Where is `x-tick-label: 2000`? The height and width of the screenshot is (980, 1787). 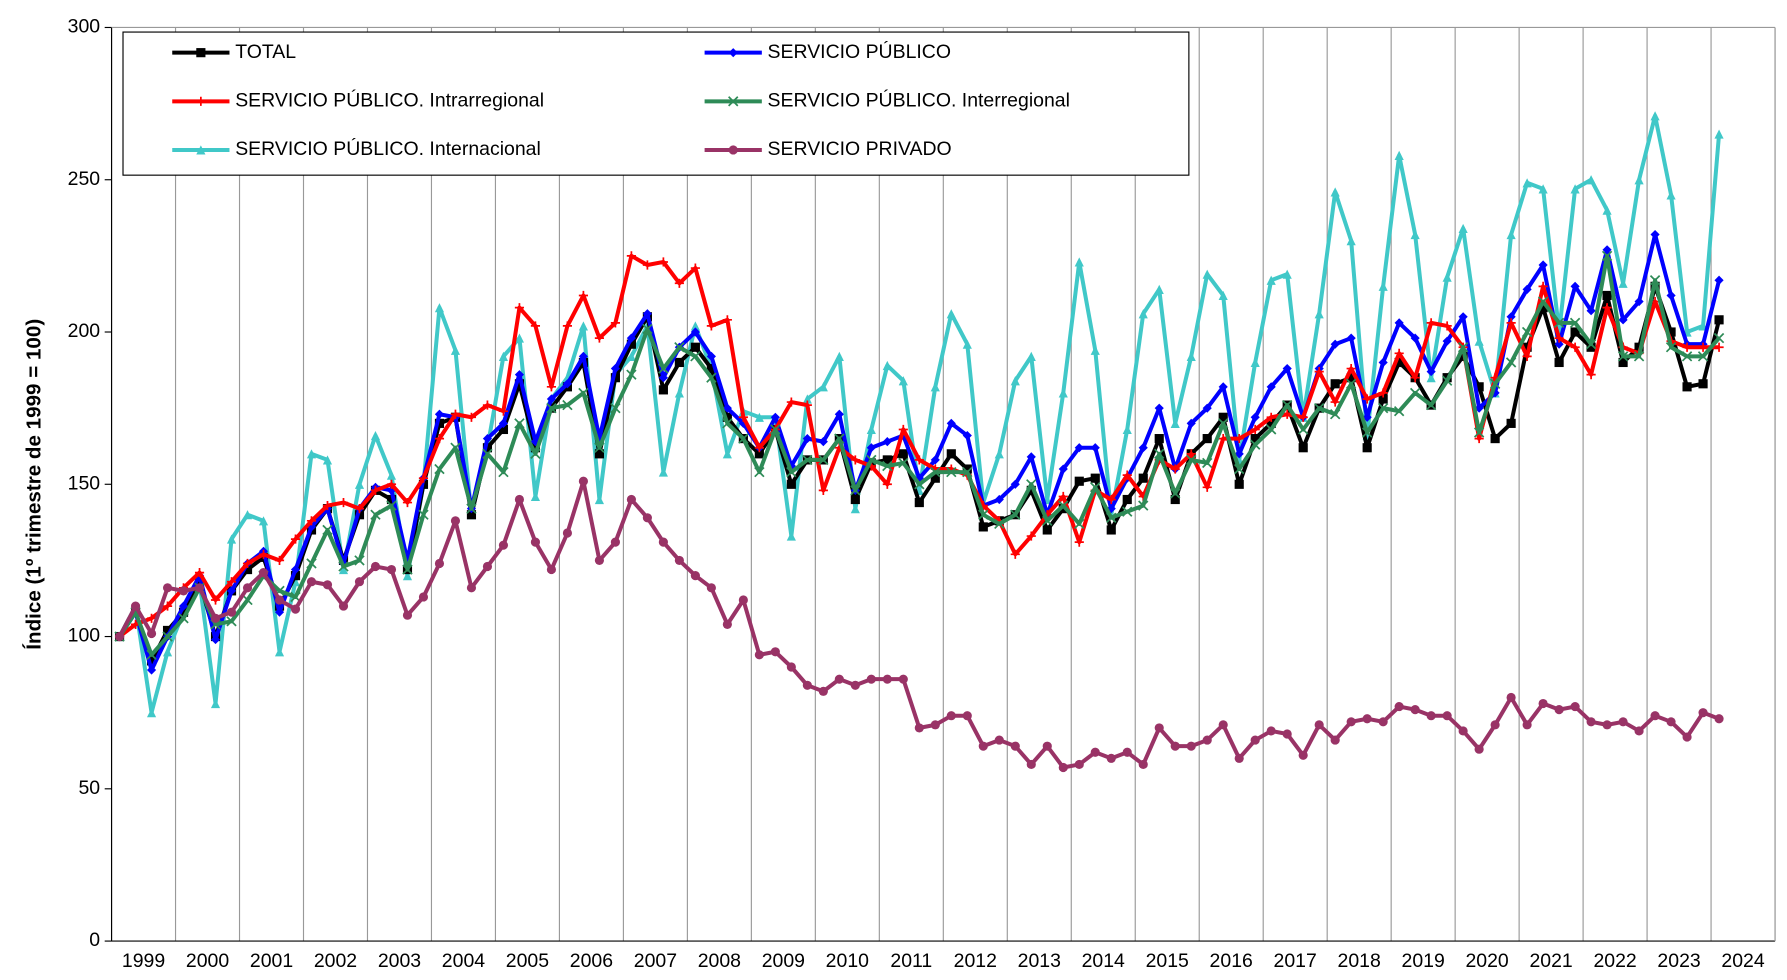
x-tick-label: 2000 is located at coordinates (207, 961).